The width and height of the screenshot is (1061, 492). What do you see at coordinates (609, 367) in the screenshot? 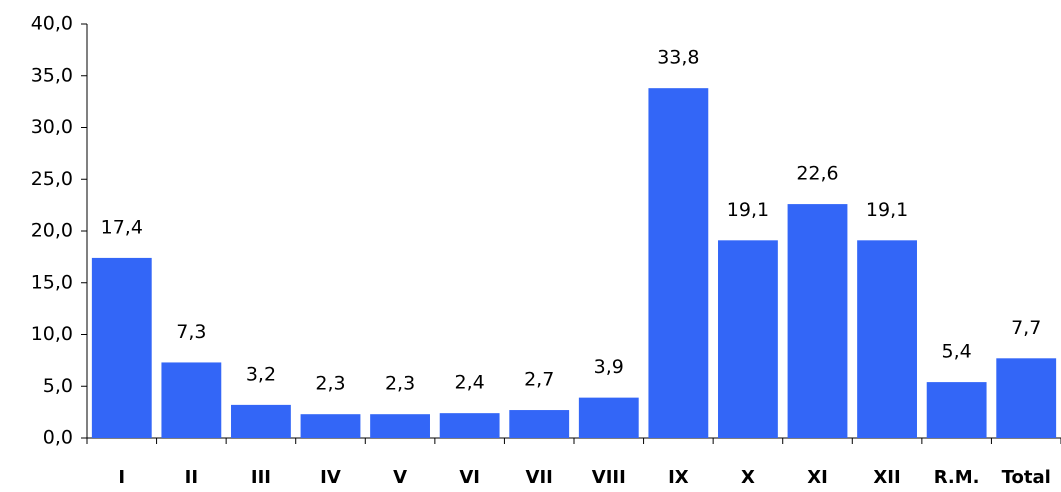
I see `data-label: 3,9` at bounding box center [609, 367].